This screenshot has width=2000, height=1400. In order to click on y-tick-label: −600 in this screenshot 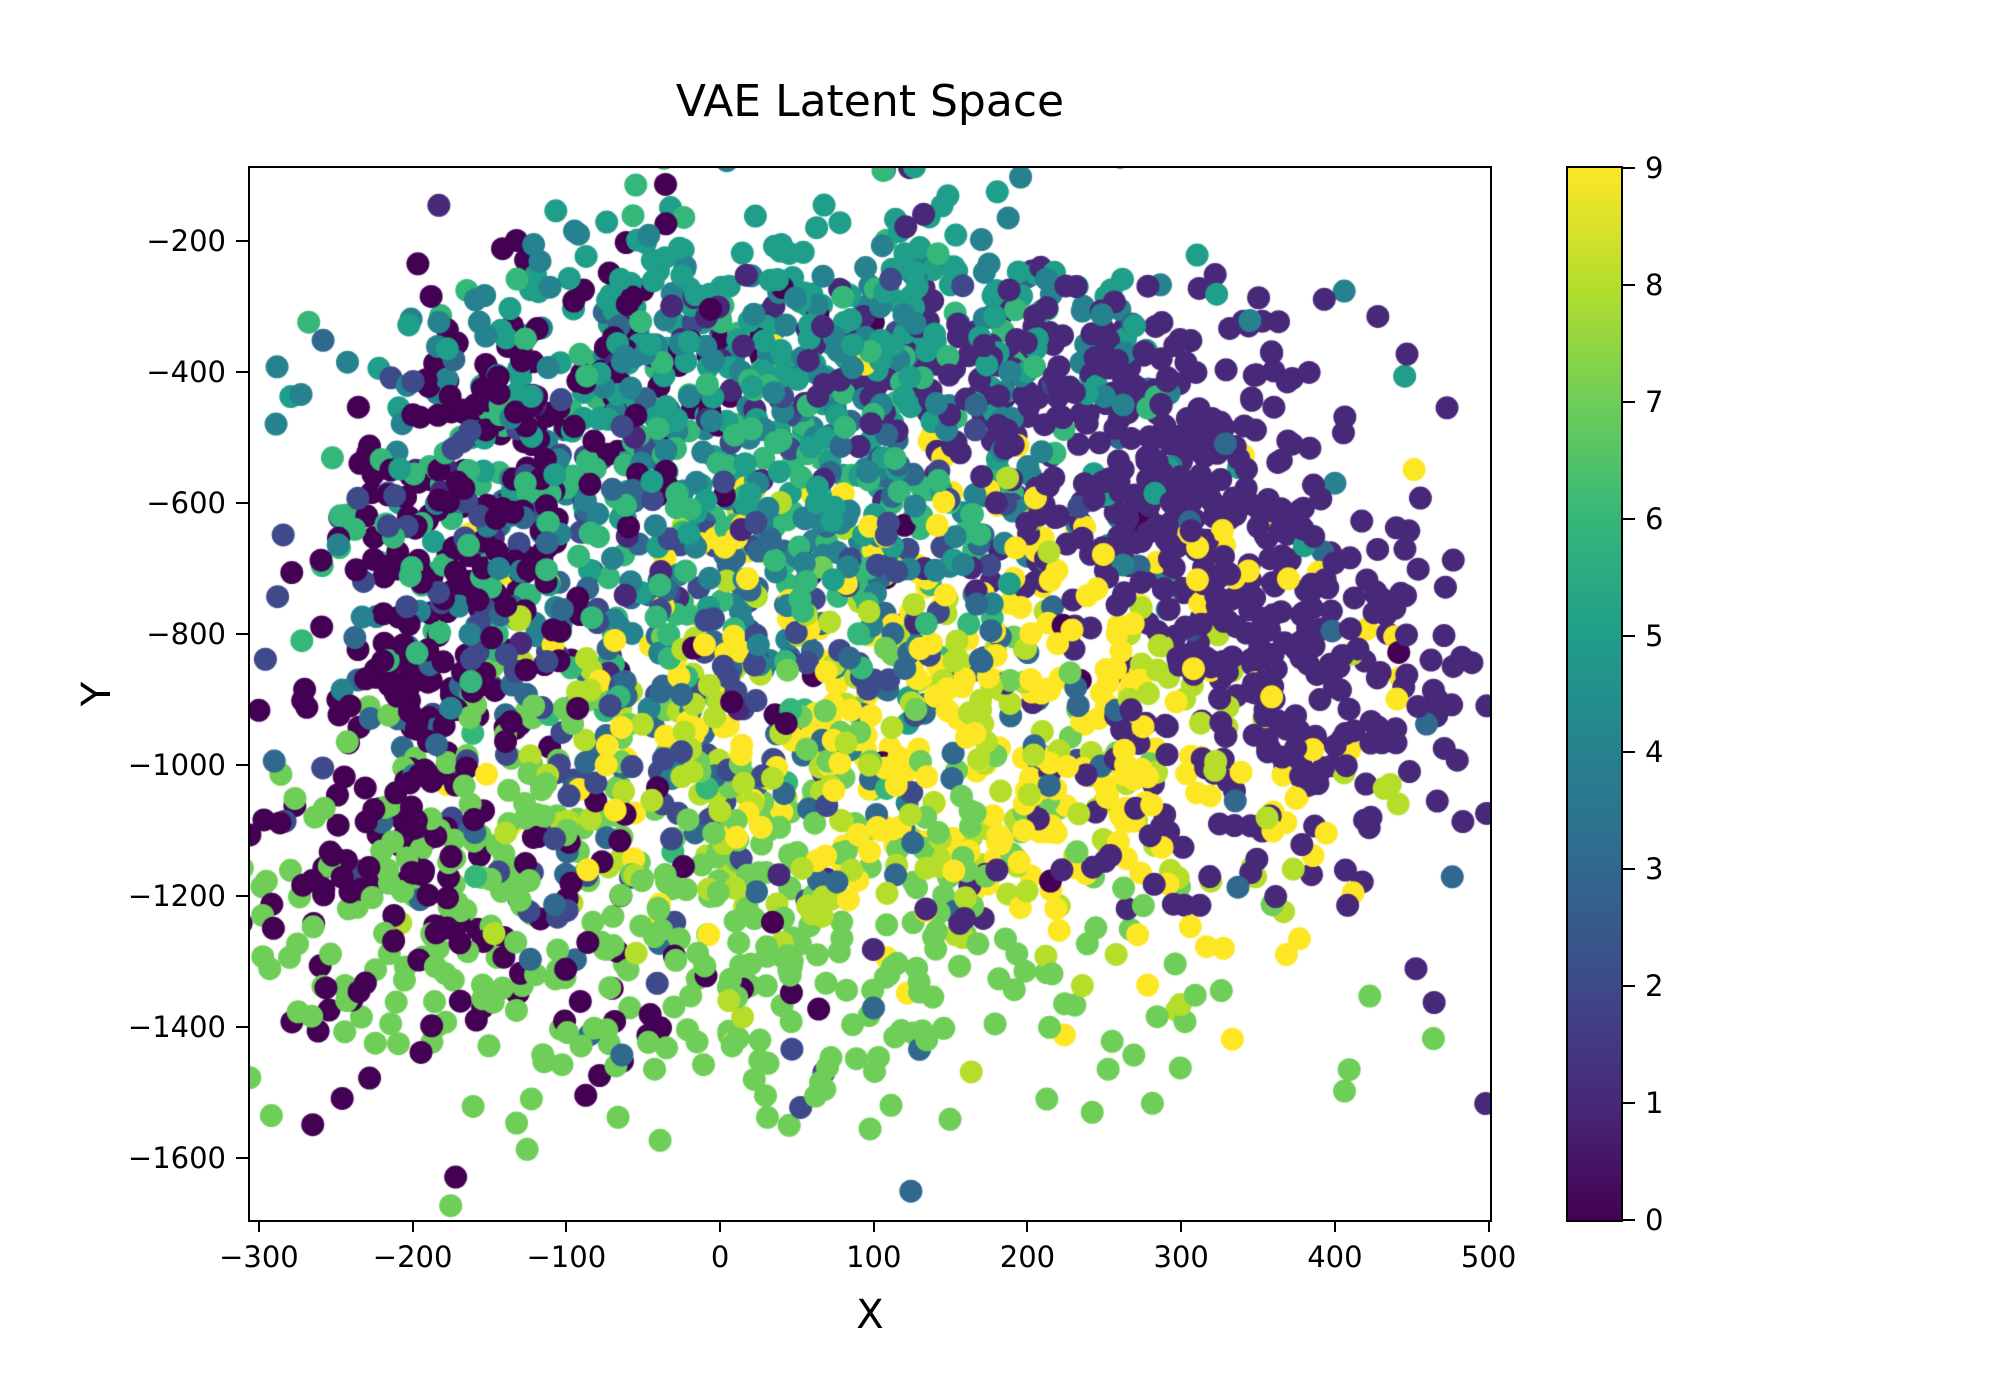, I will do `click(186, 502)`.